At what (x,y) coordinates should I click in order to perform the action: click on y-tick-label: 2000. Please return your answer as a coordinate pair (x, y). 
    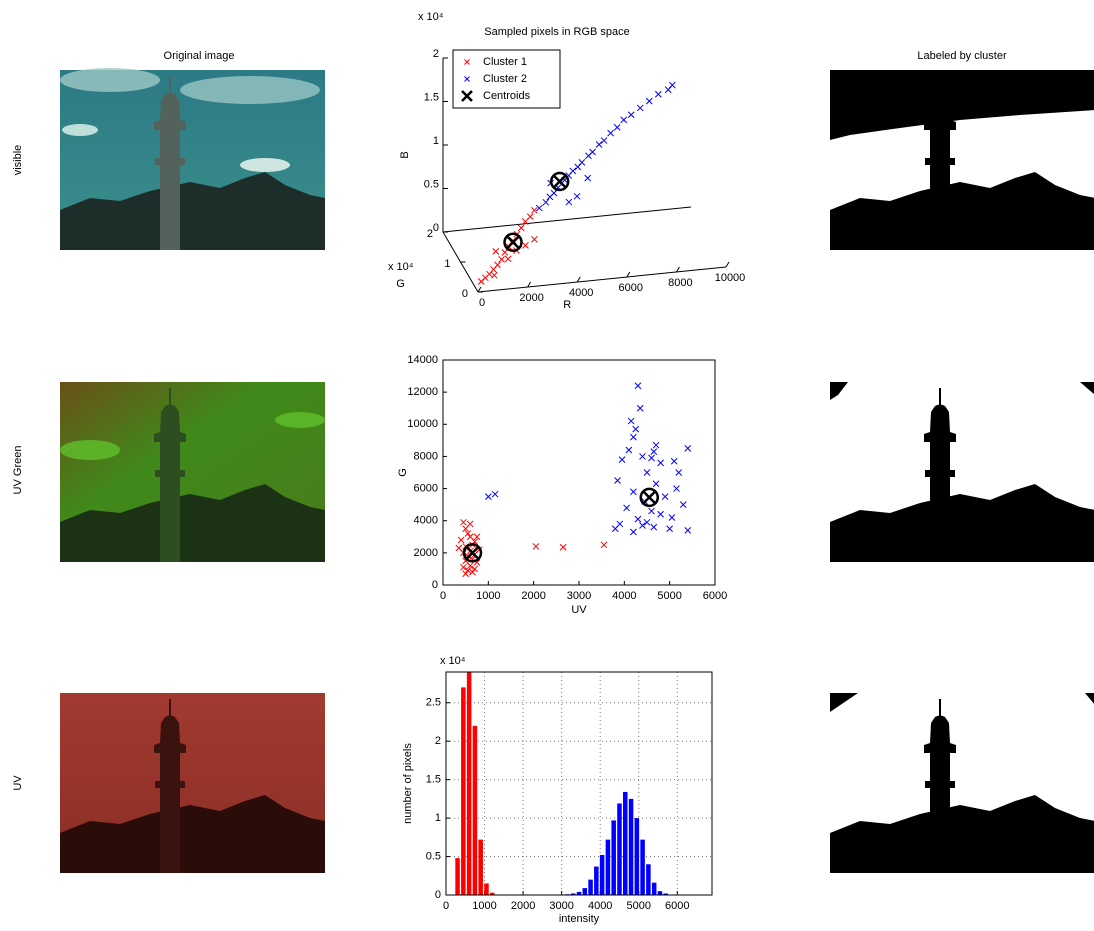
    Looking at the image, I should click on (426, 553).